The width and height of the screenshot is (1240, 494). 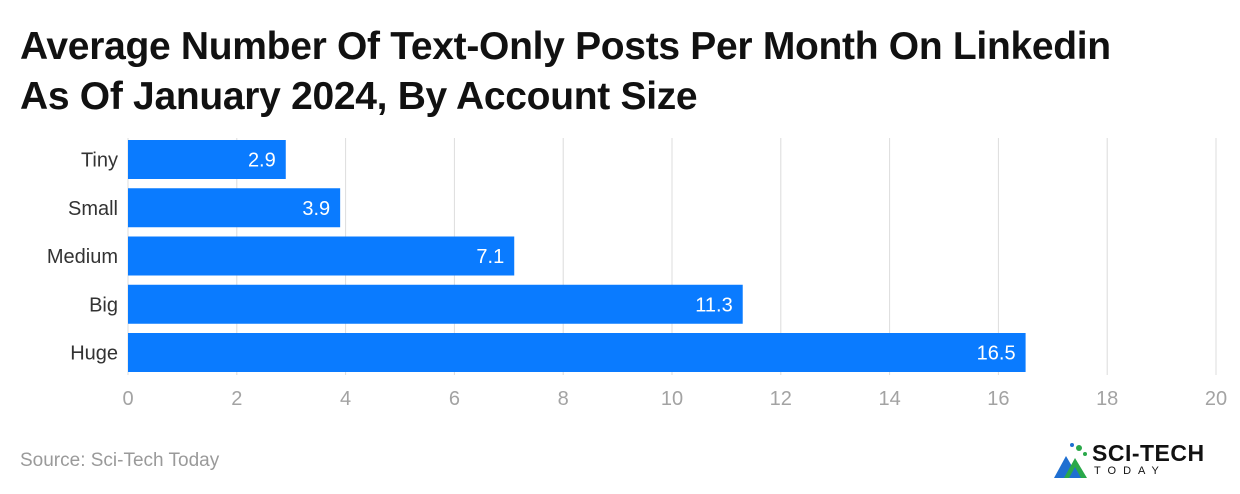 I want to click on bar-huge, so click(x=577, y=352).